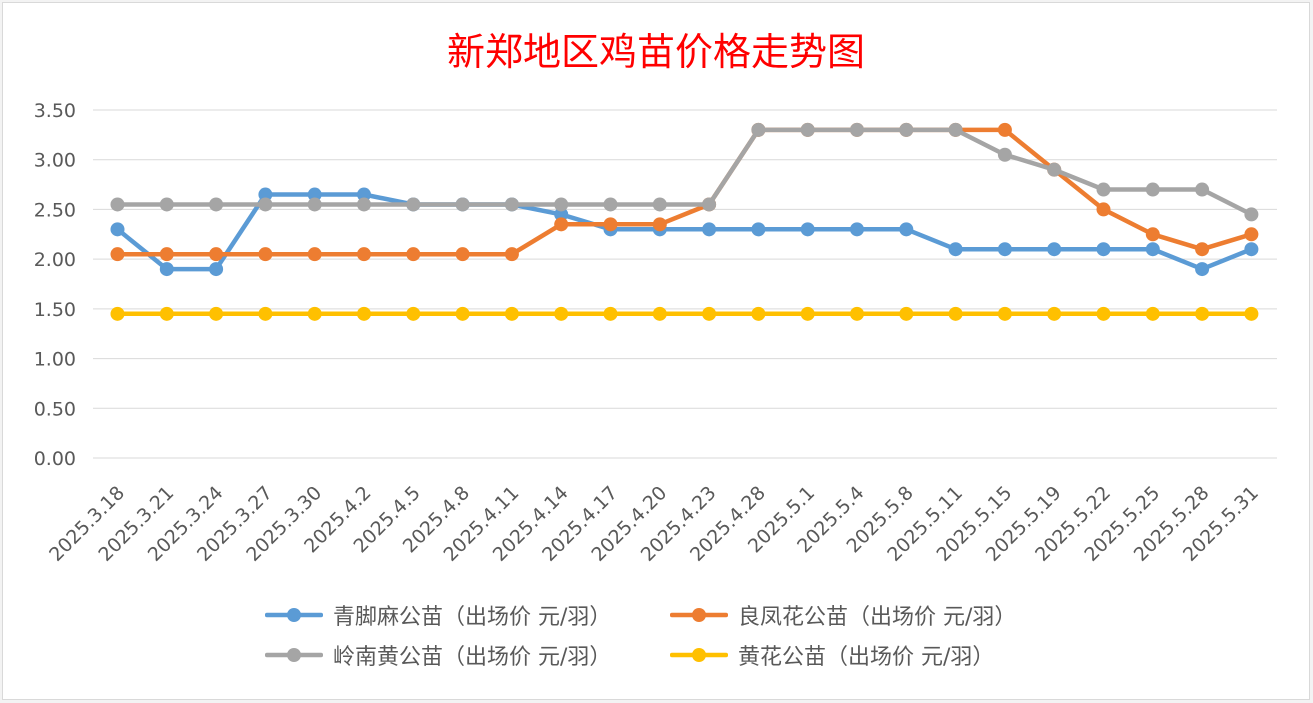 This screenshot has width=1313, height=703. Describe the element at coordinates (55, 111) in the screenshot. I see `y-tick-label: 3.50` at that location.